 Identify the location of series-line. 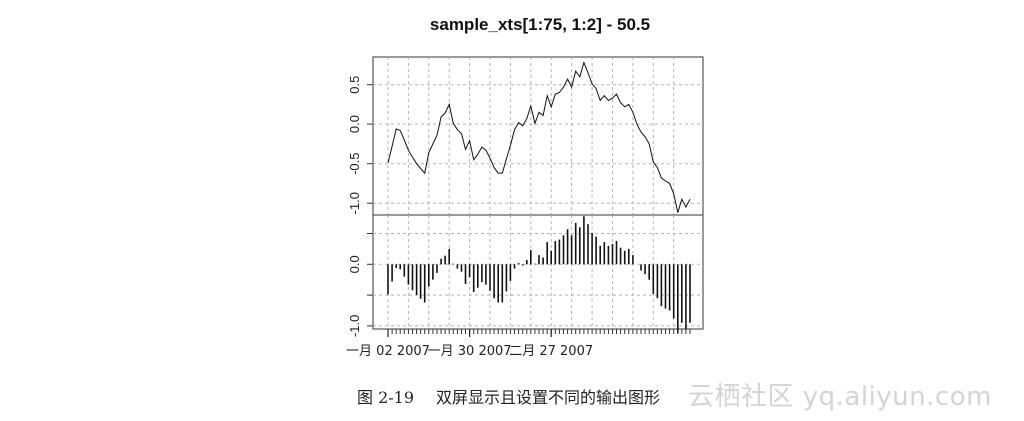
(539, 136).